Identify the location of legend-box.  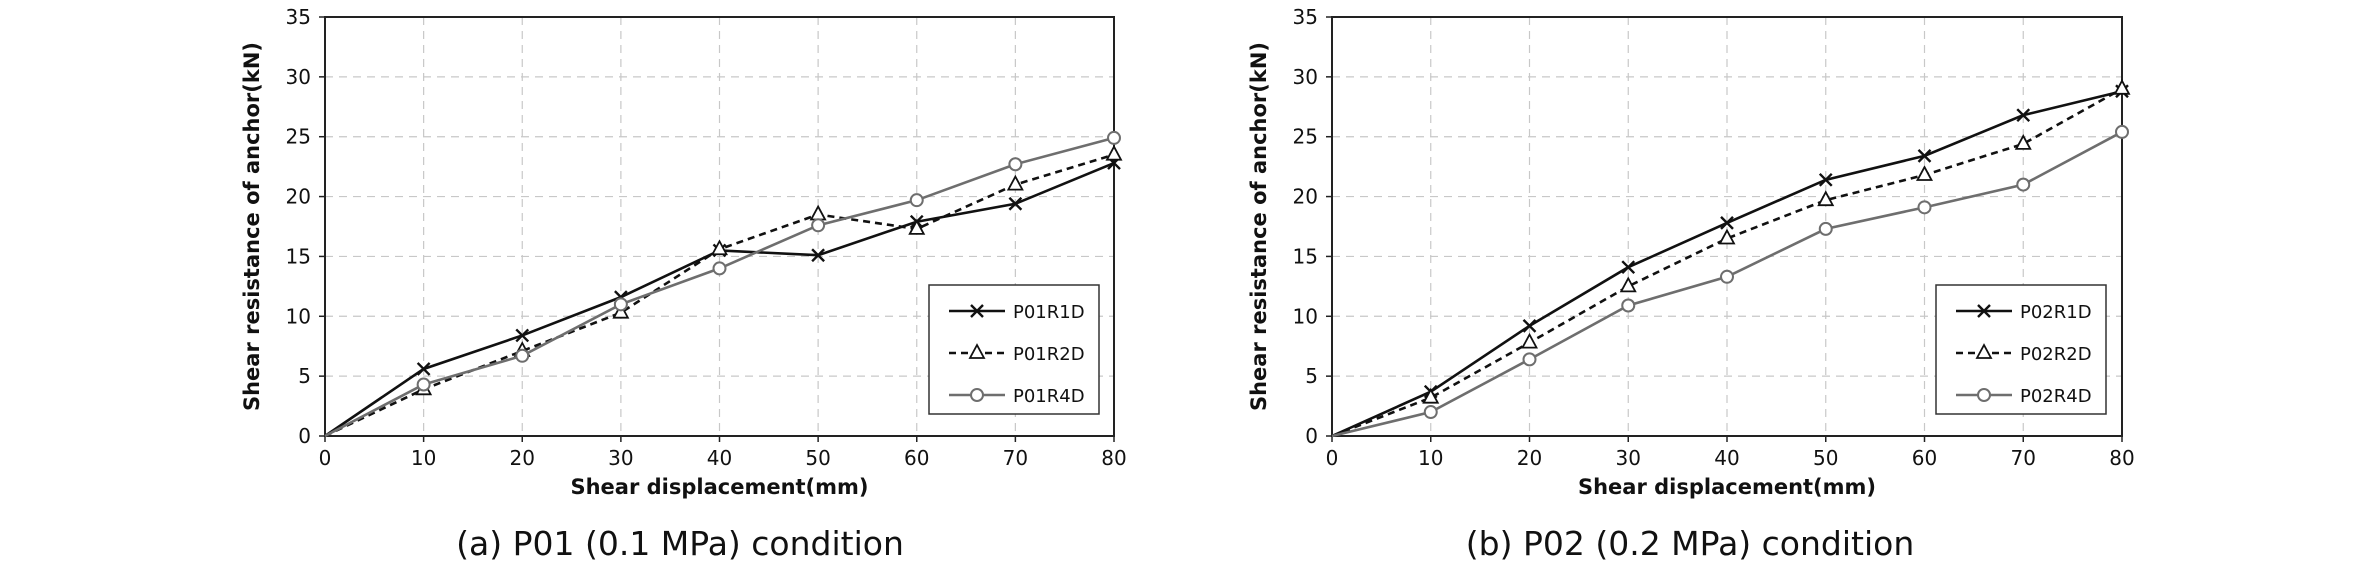
(2021, 349).